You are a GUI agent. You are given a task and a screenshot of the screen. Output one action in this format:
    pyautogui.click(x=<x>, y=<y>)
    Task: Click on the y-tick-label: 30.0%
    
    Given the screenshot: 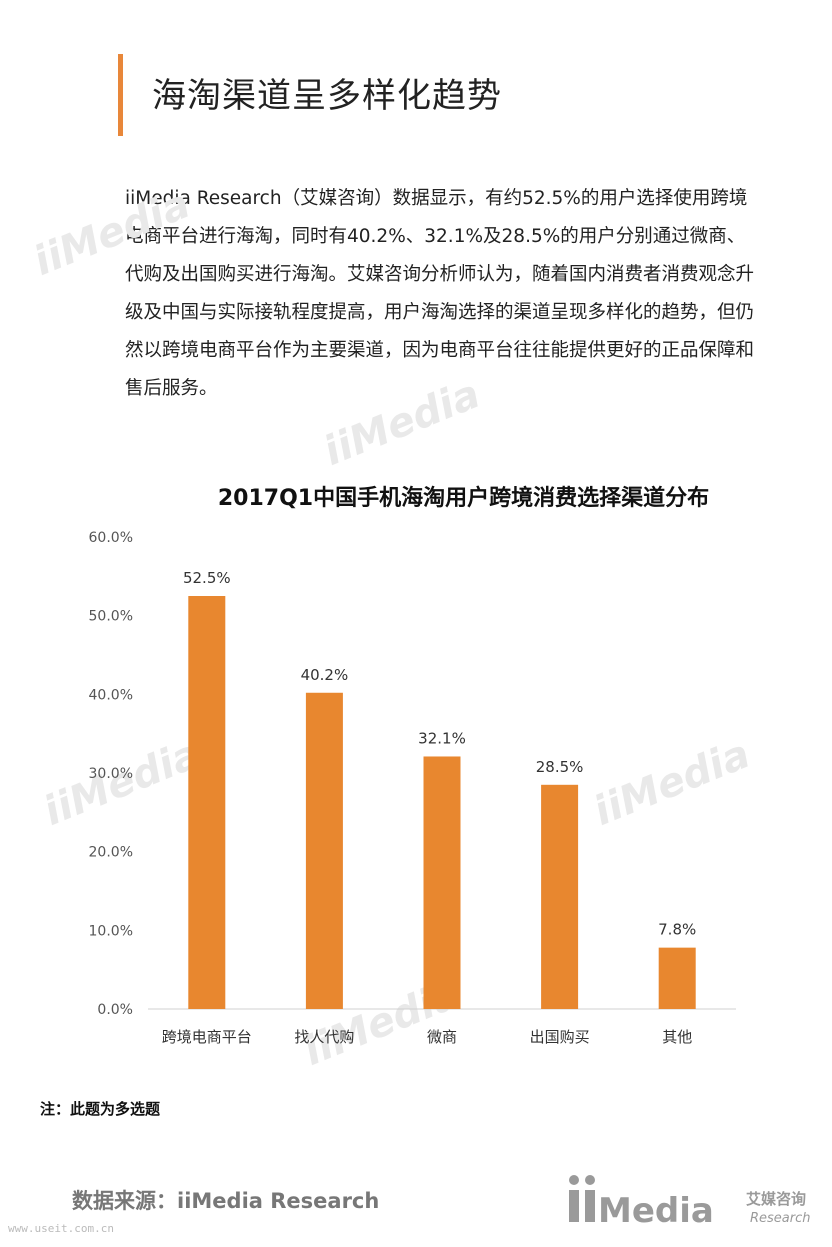 What is the action you would take?
    pyautogui.click(x=111, y=774)
    